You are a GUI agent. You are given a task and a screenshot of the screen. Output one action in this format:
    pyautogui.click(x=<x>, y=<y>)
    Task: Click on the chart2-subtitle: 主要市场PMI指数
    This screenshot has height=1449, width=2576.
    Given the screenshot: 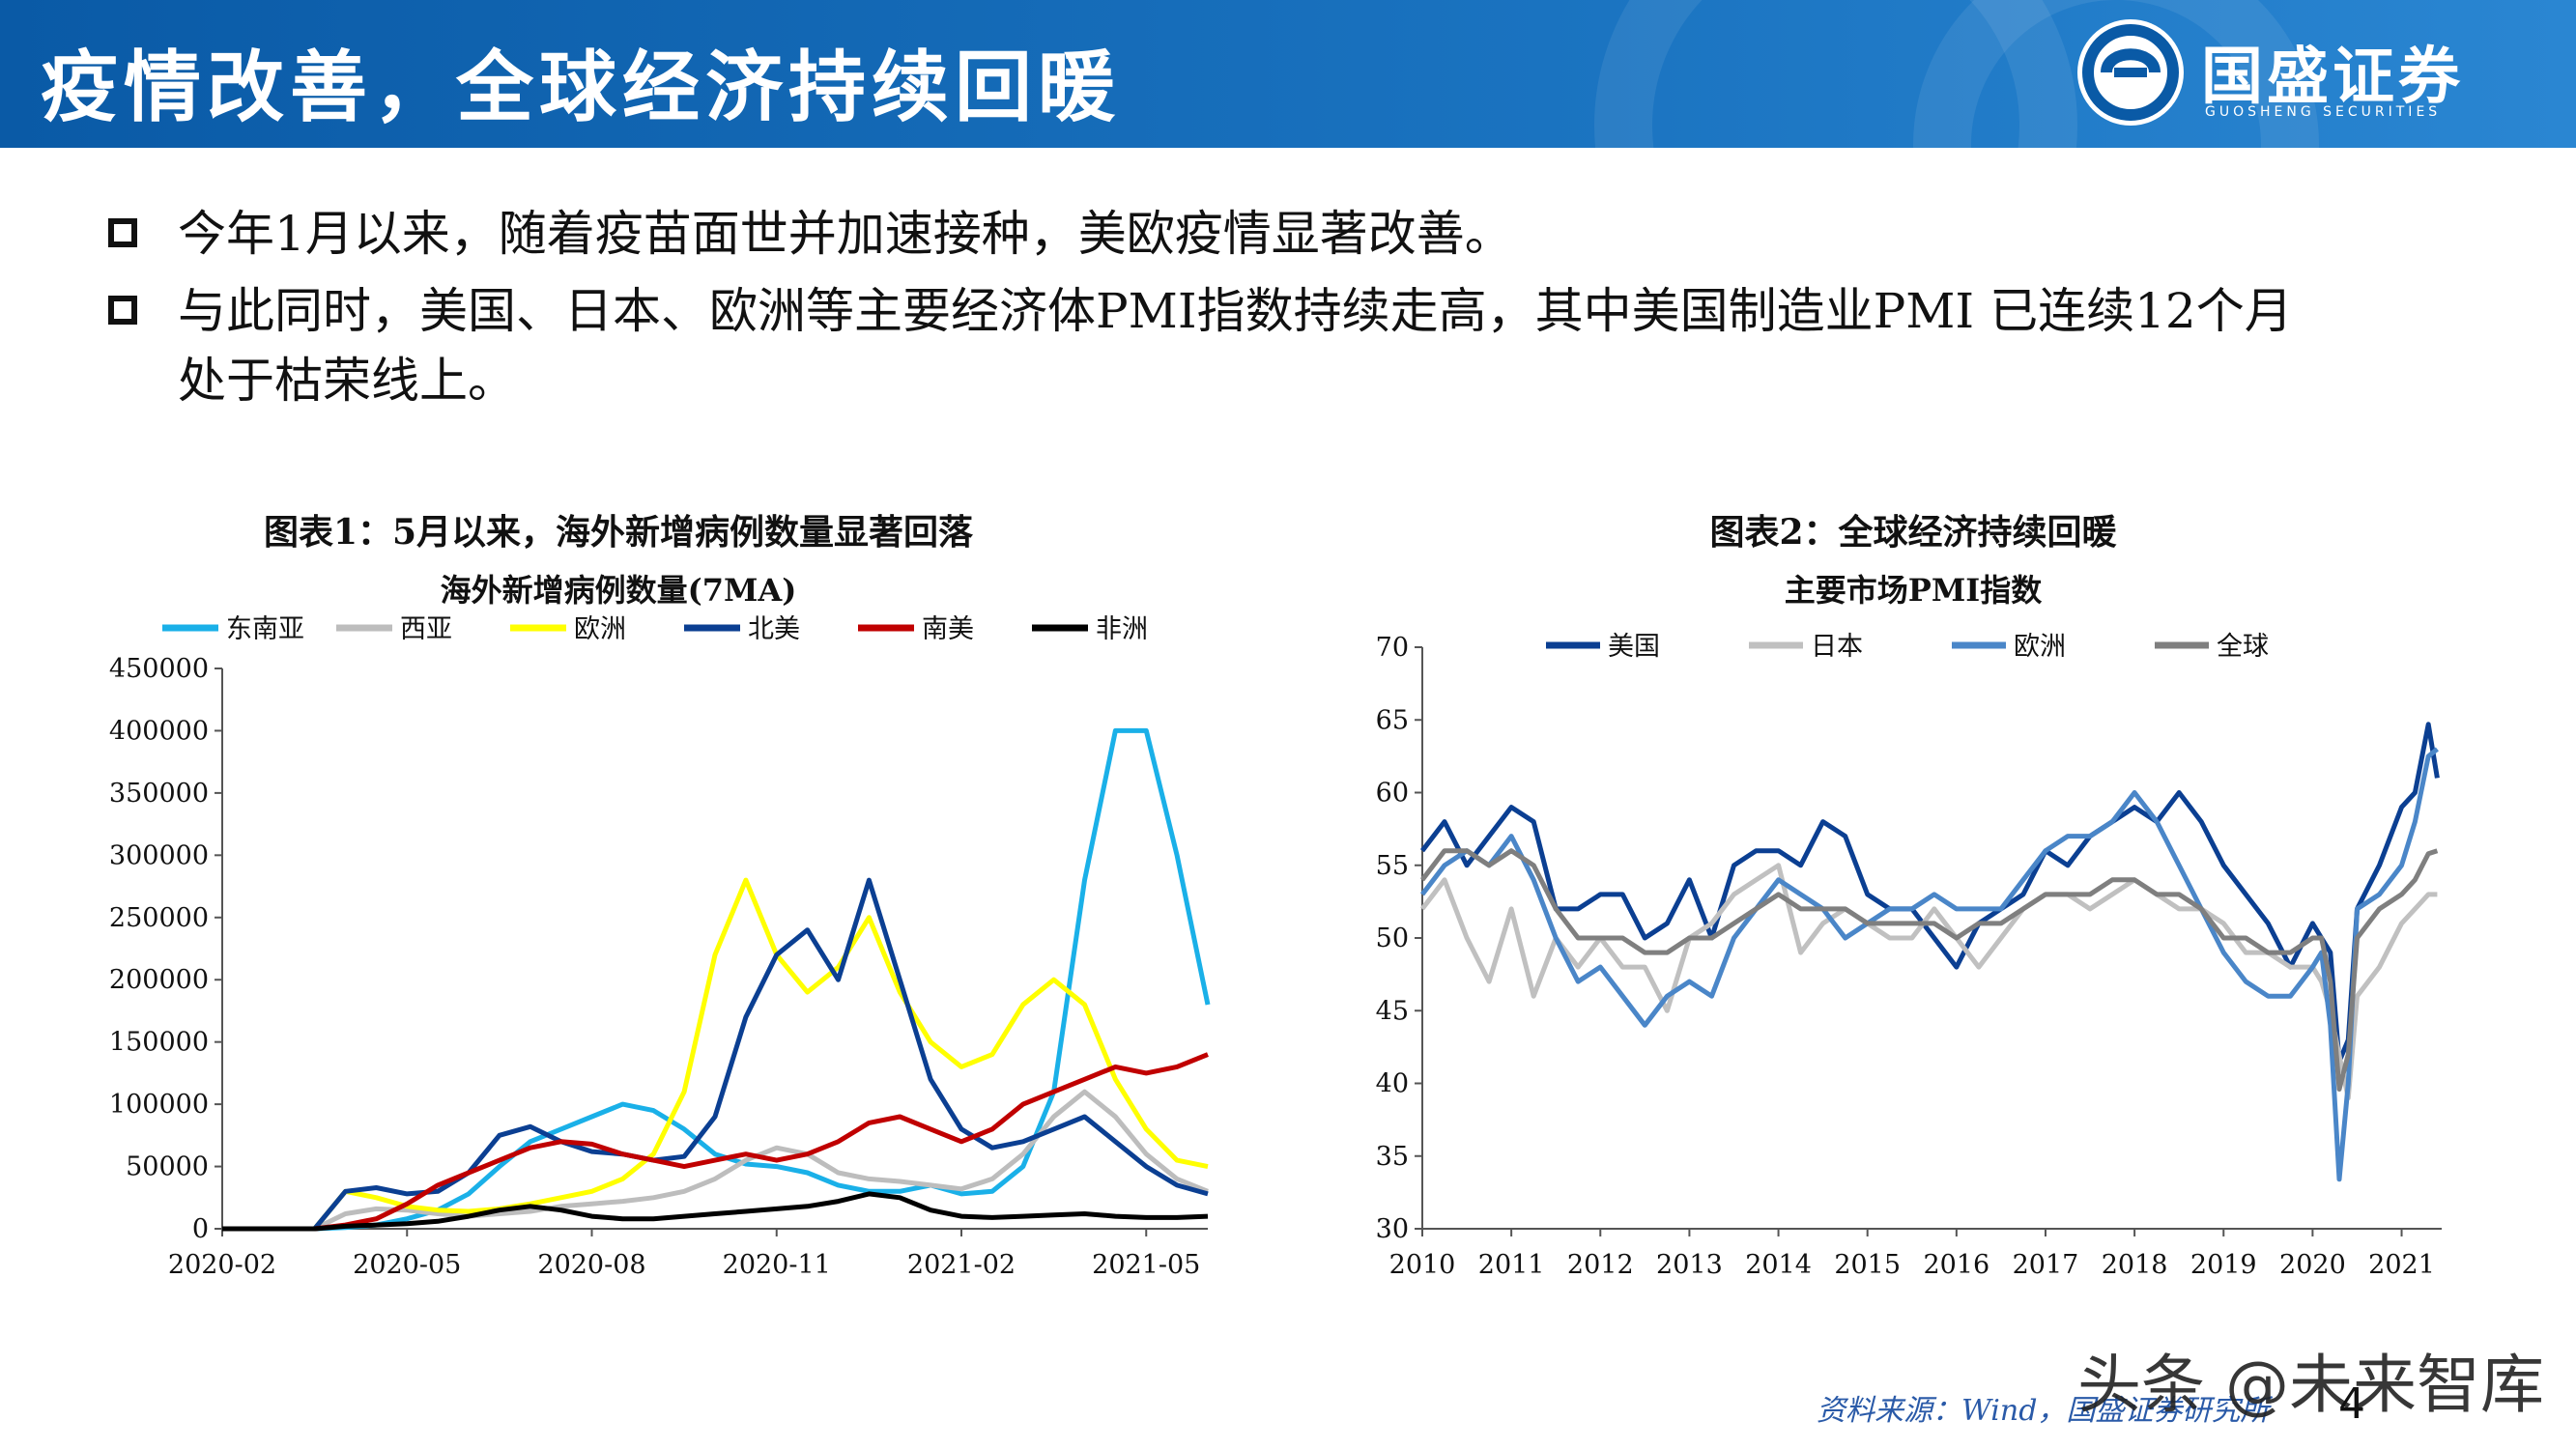 What is the action you would take?
    pyautogui.click(x=1914, y=590)
    